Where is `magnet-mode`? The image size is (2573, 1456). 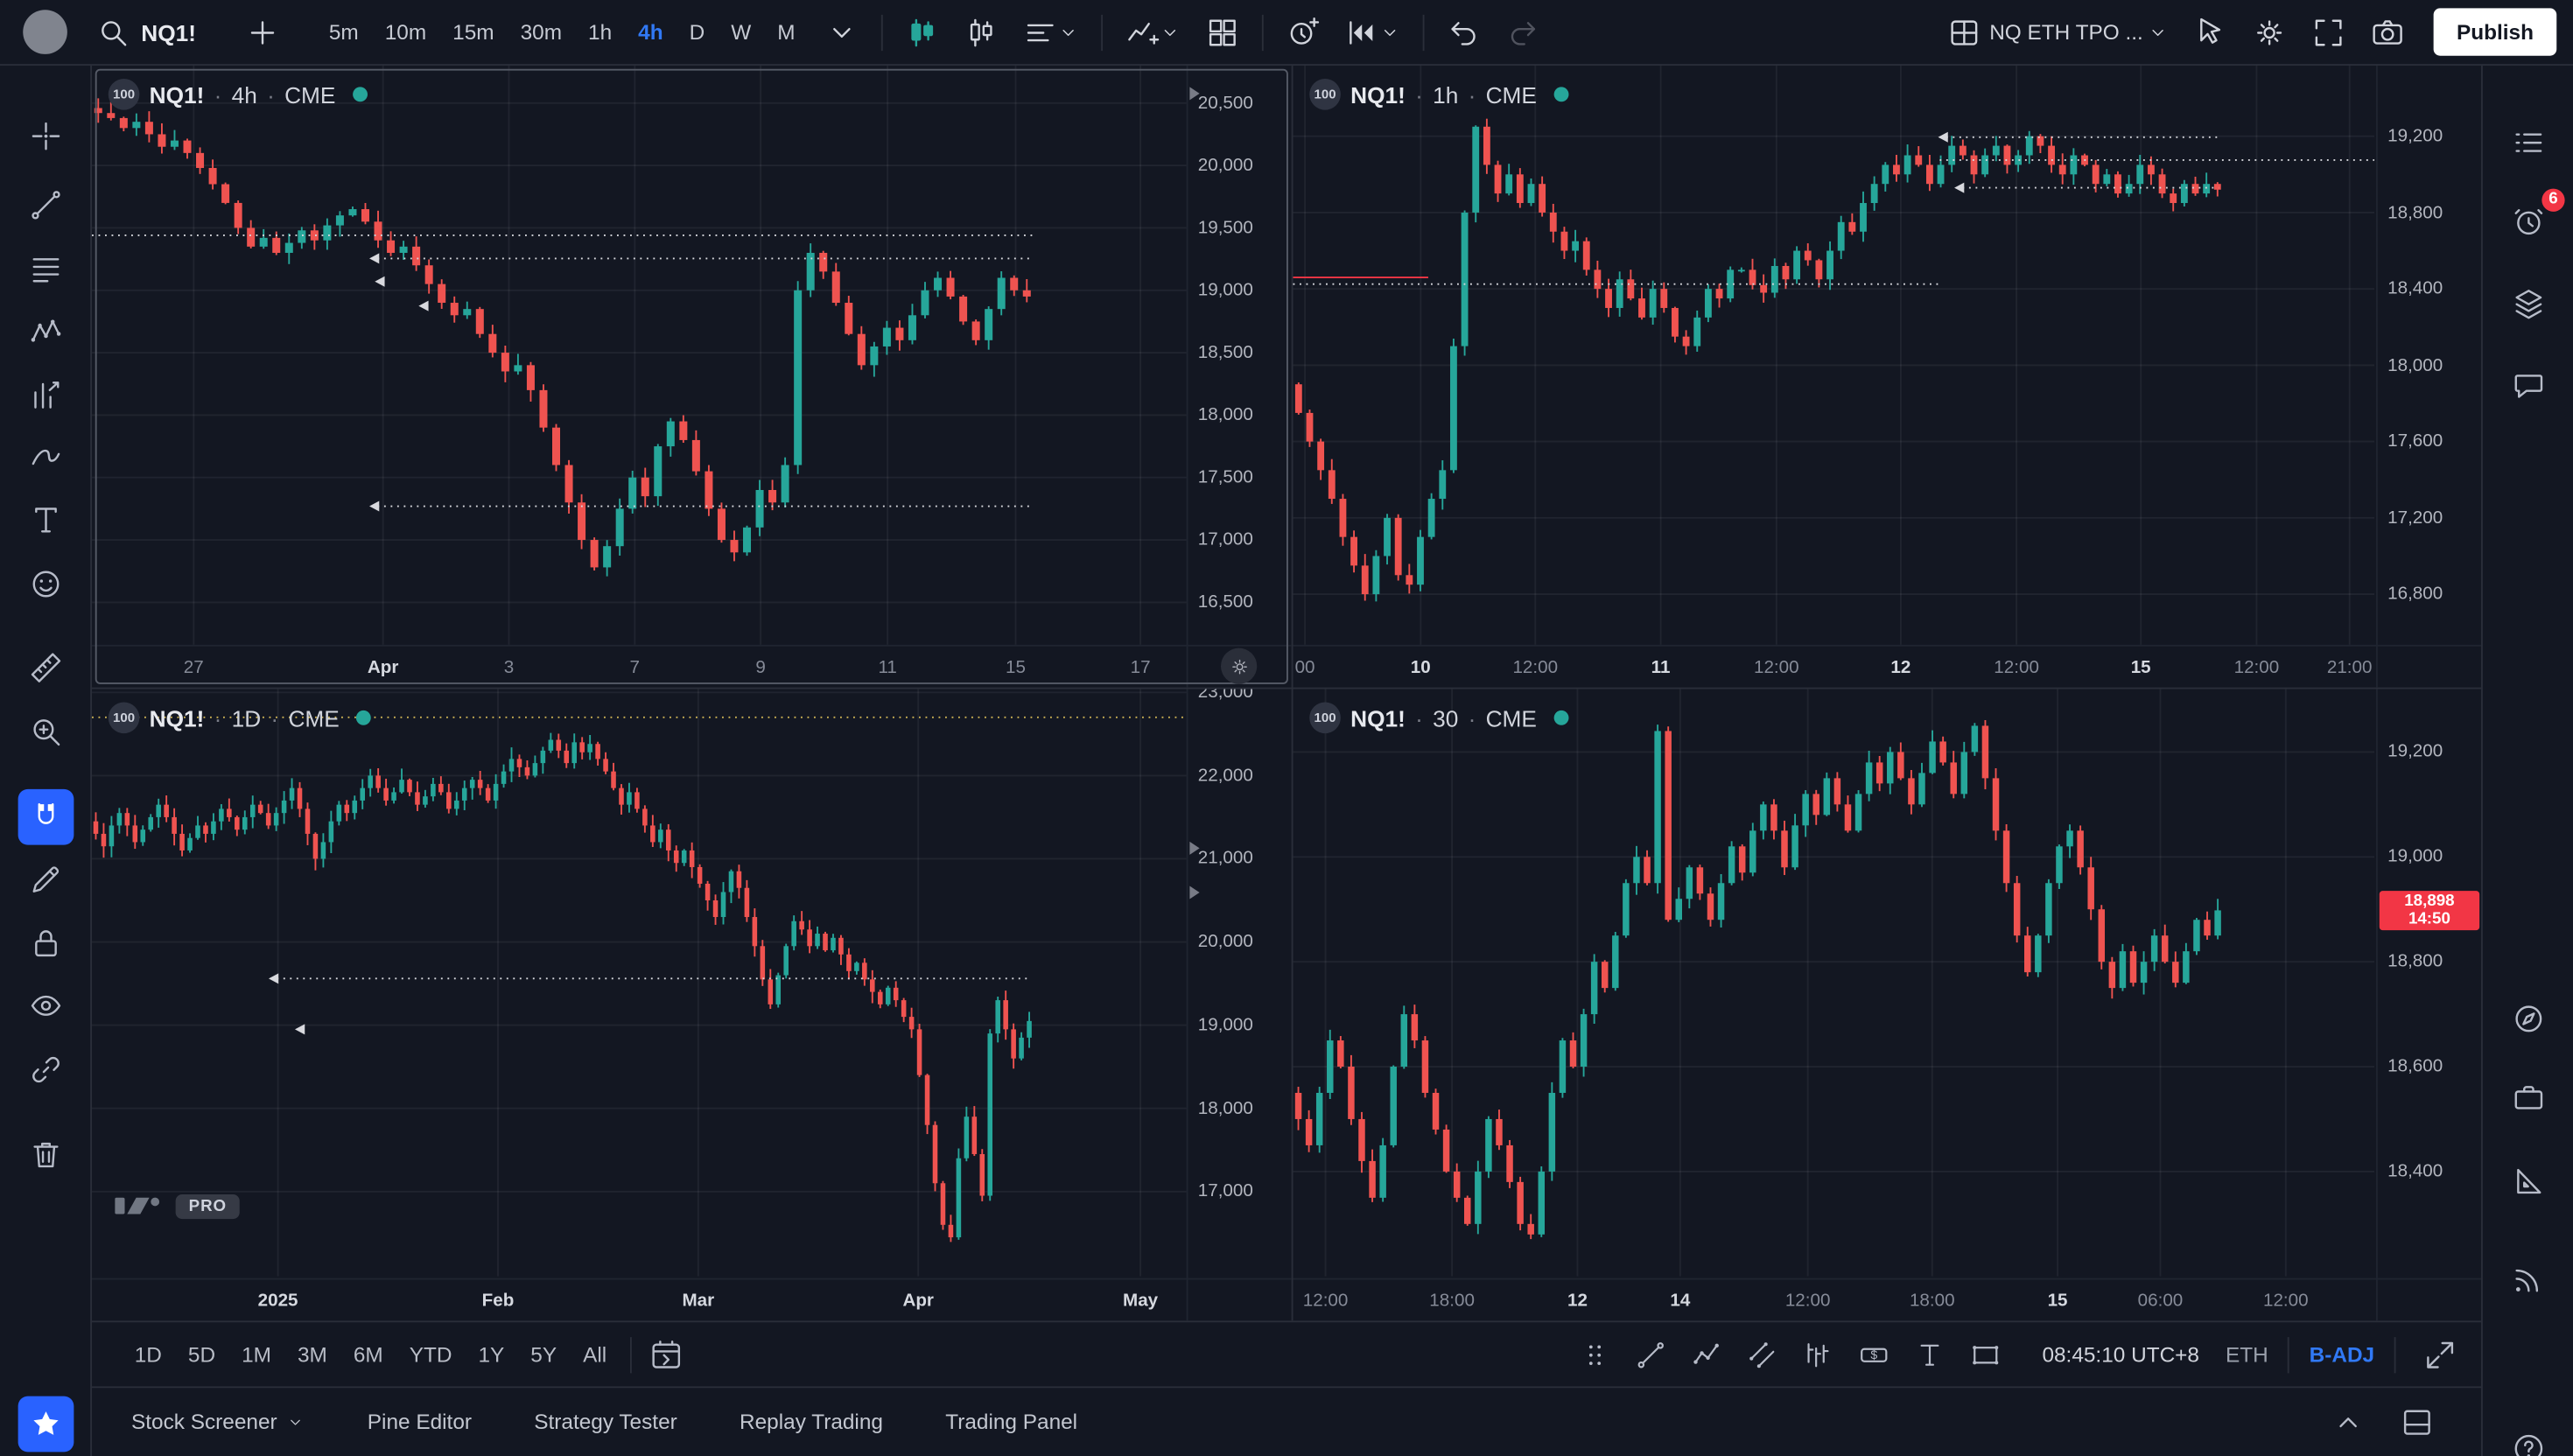 magnet-mode is located at coordinates (46, 816).